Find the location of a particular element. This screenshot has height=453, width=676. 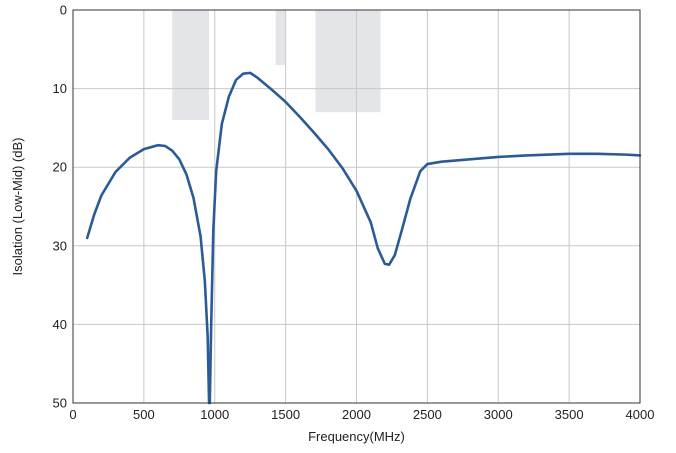

y-tick-labels: 0 10 20 30 40 50 is located at coordinates (60, 207).